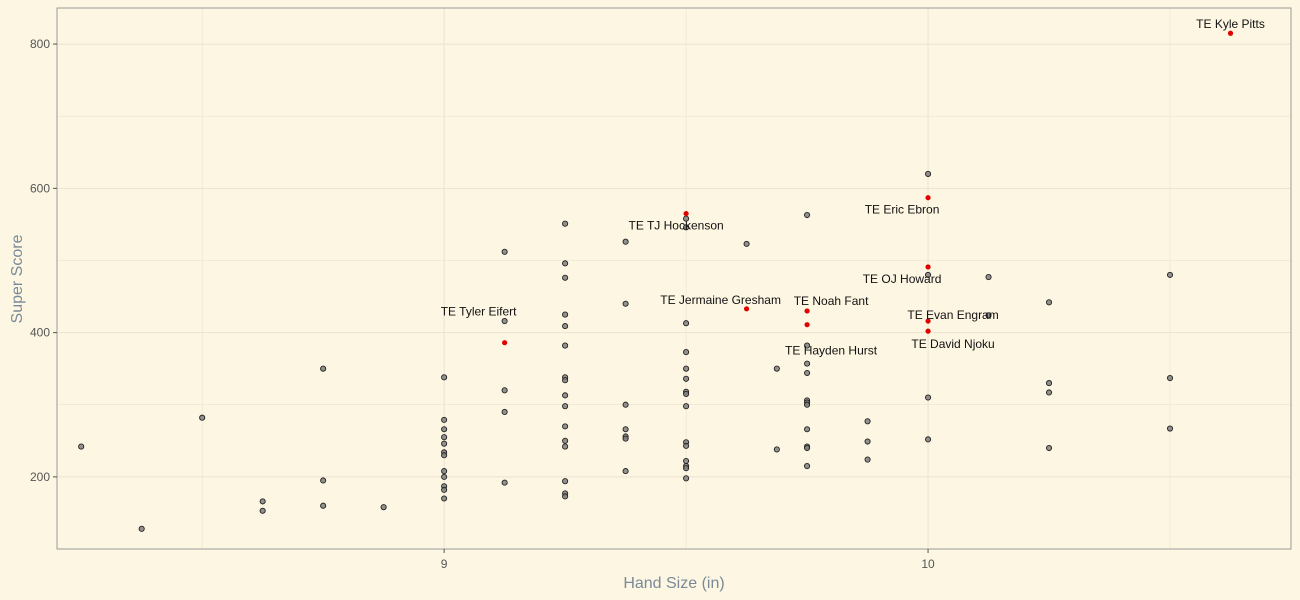  I want to click on x-tick-label: 10, so click(928, 564).